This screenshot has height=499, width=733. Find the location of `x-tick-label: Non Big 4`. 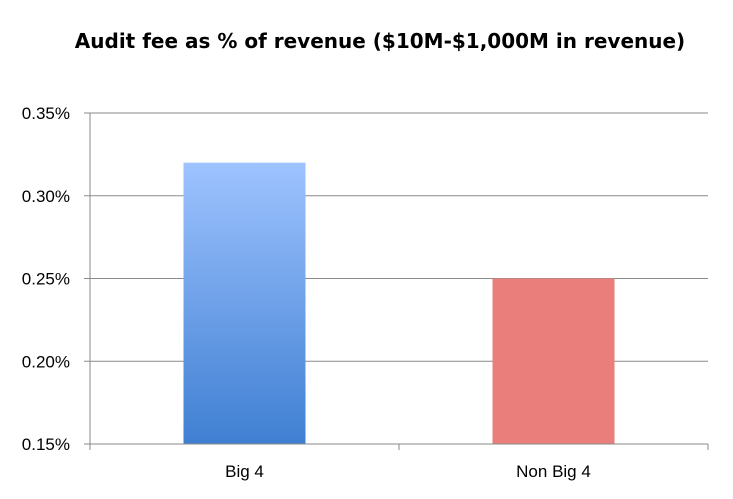

x-tick-label: Non Big 4 is located at coordinates (553, 471).